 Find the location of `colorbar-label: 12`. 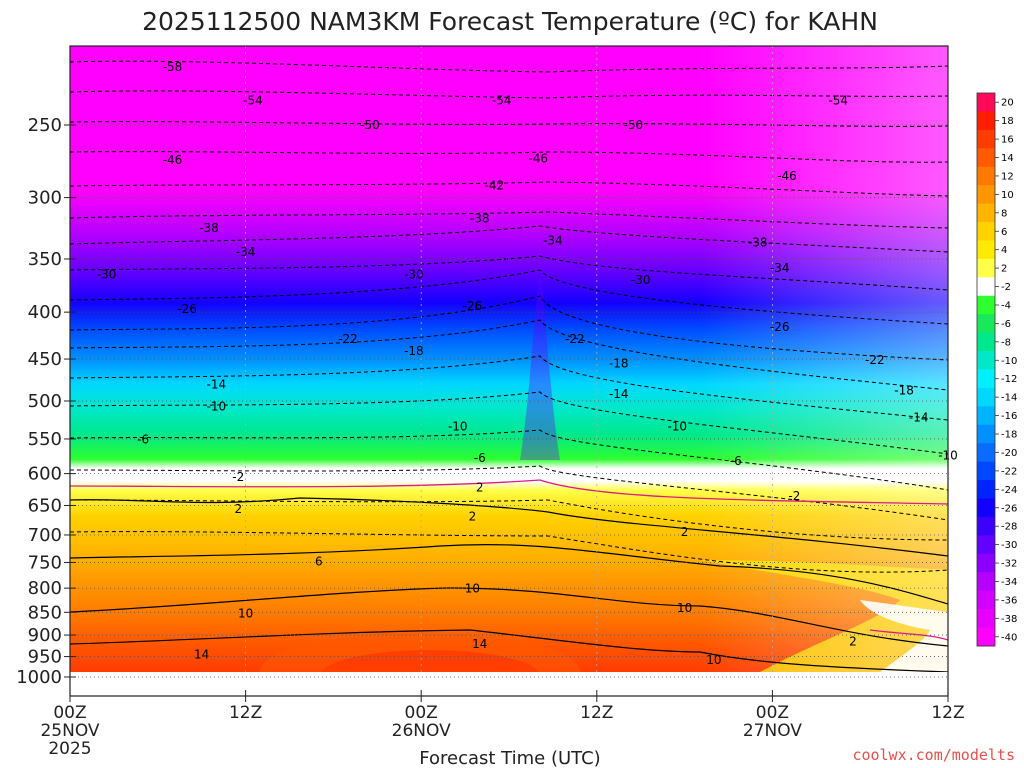

colorbar-label: 12 is located at coordinates (1007, 176).